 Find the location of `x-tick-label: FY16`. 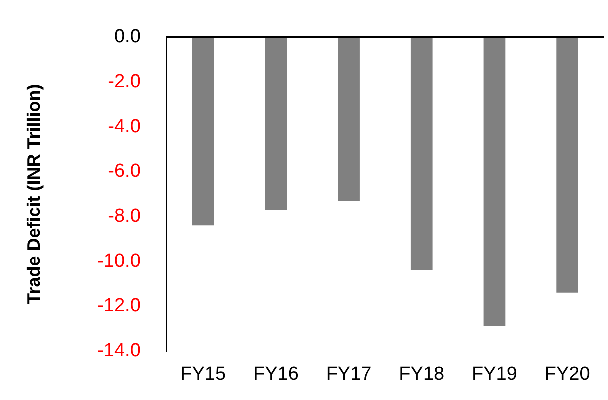

x-tick-label: FY16 is located at coordinates (276, 374).